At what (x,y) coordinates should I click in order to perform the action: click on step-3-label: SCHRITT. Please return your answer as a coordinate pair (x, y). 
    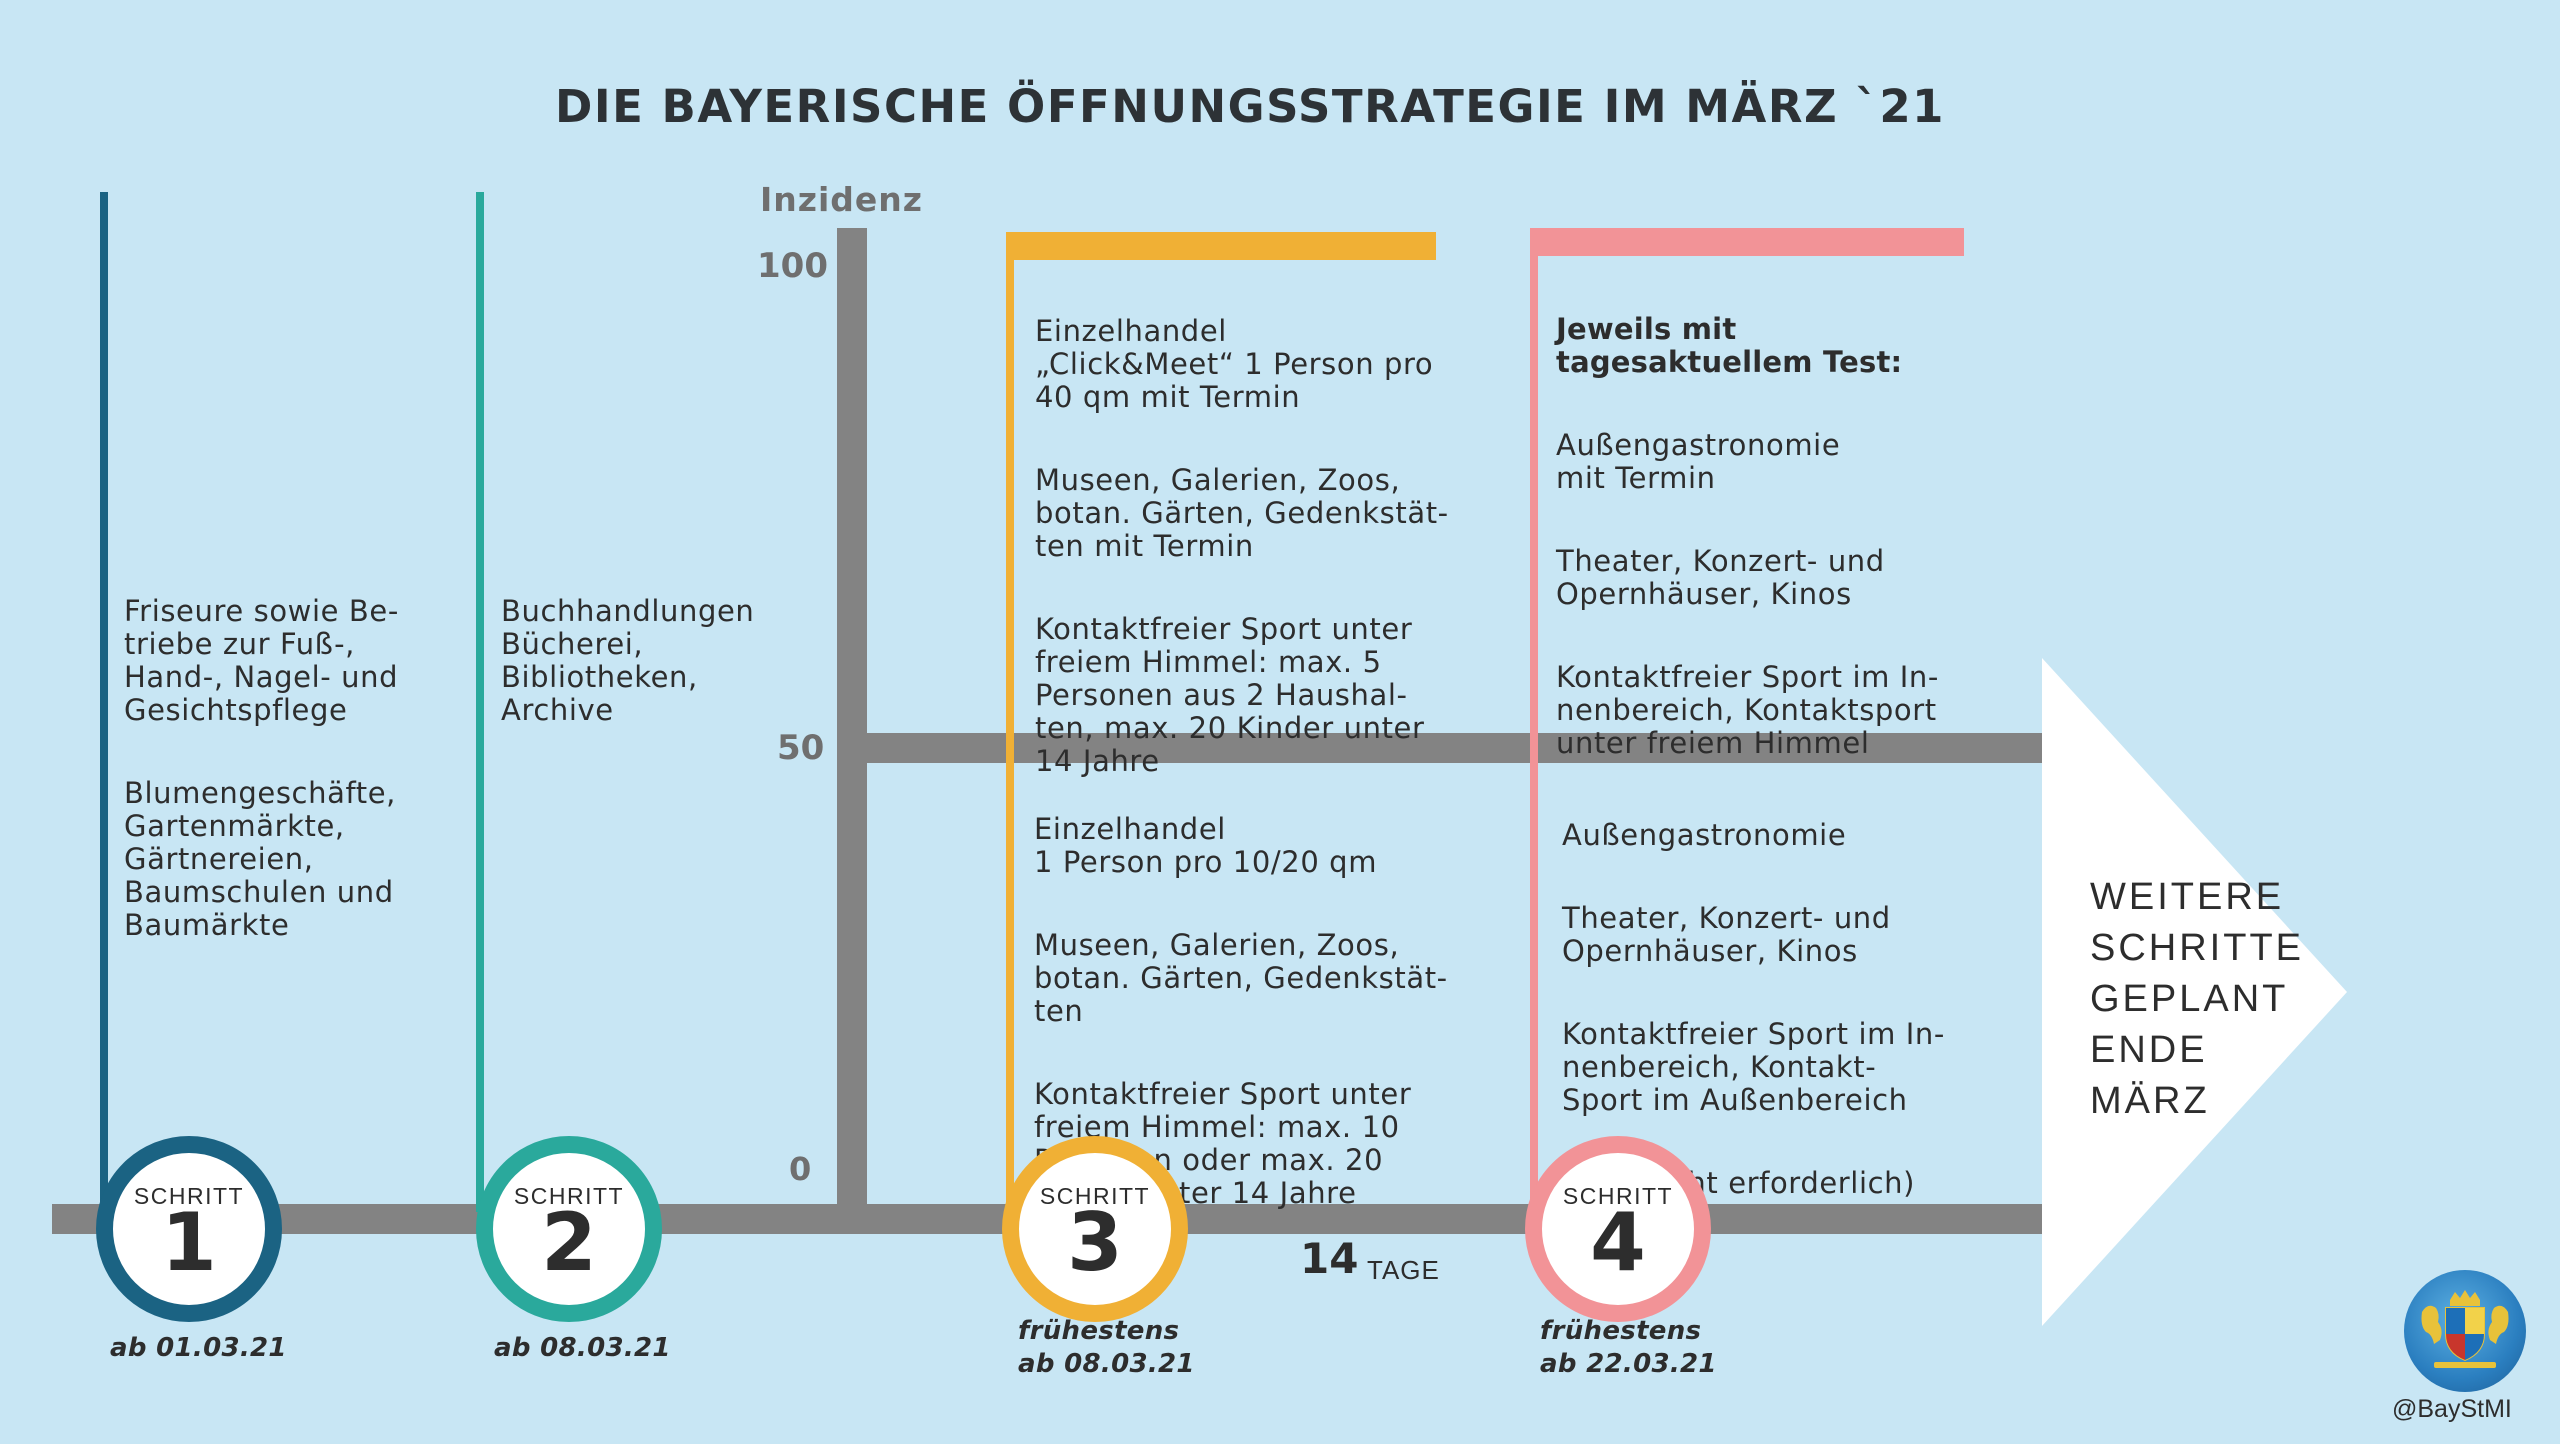
    Looking at the image, I should click on (1095, 1196).